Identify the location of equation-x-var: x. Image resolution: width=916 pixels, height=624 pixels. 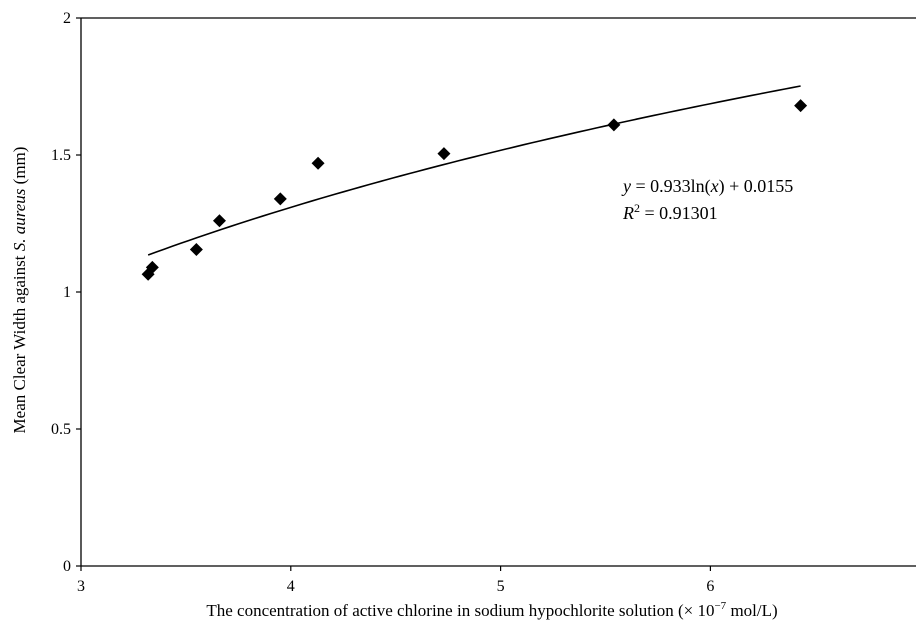
(714, 186).